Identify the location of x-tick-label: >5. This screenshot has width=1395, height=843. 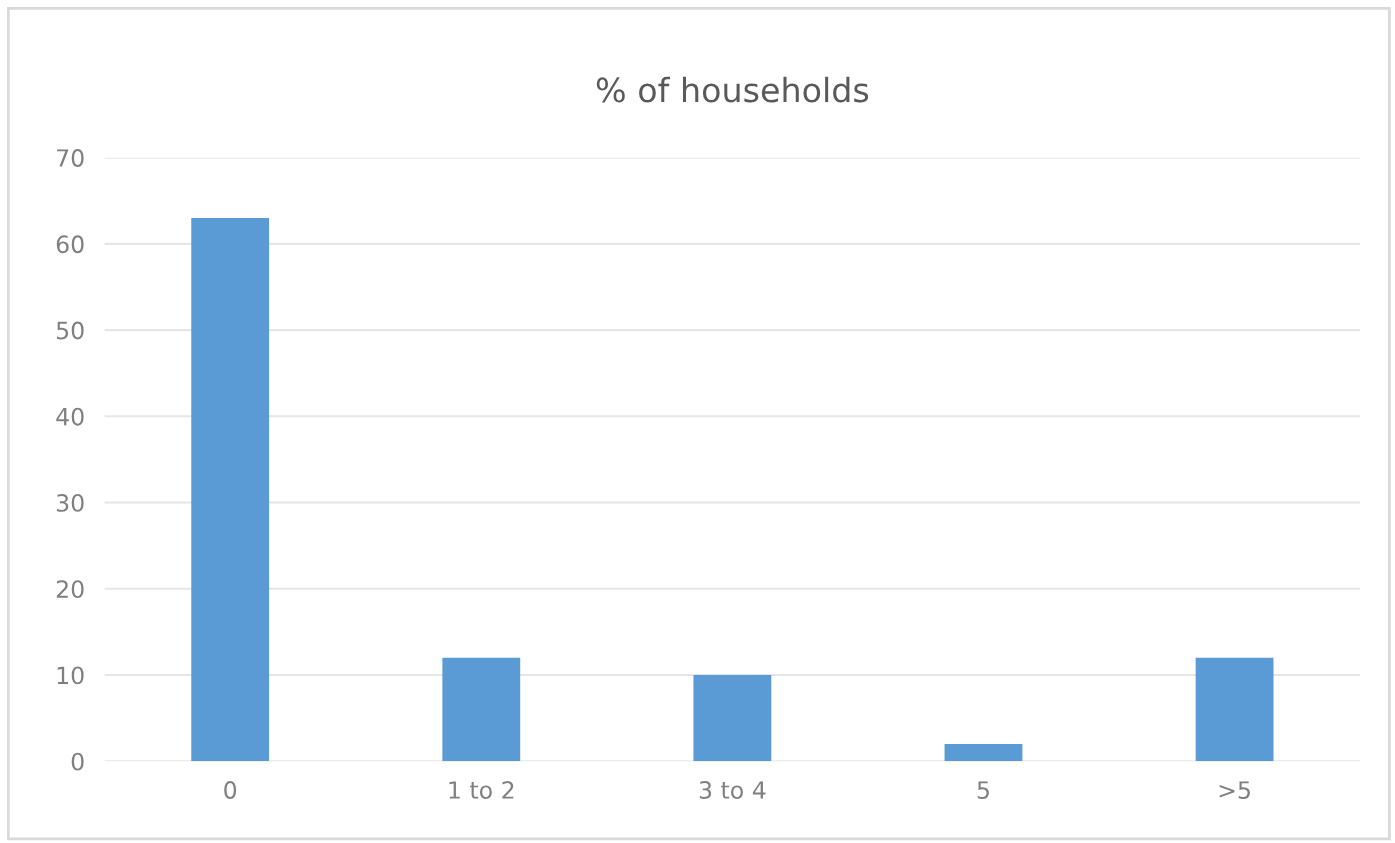
(1234, 790).